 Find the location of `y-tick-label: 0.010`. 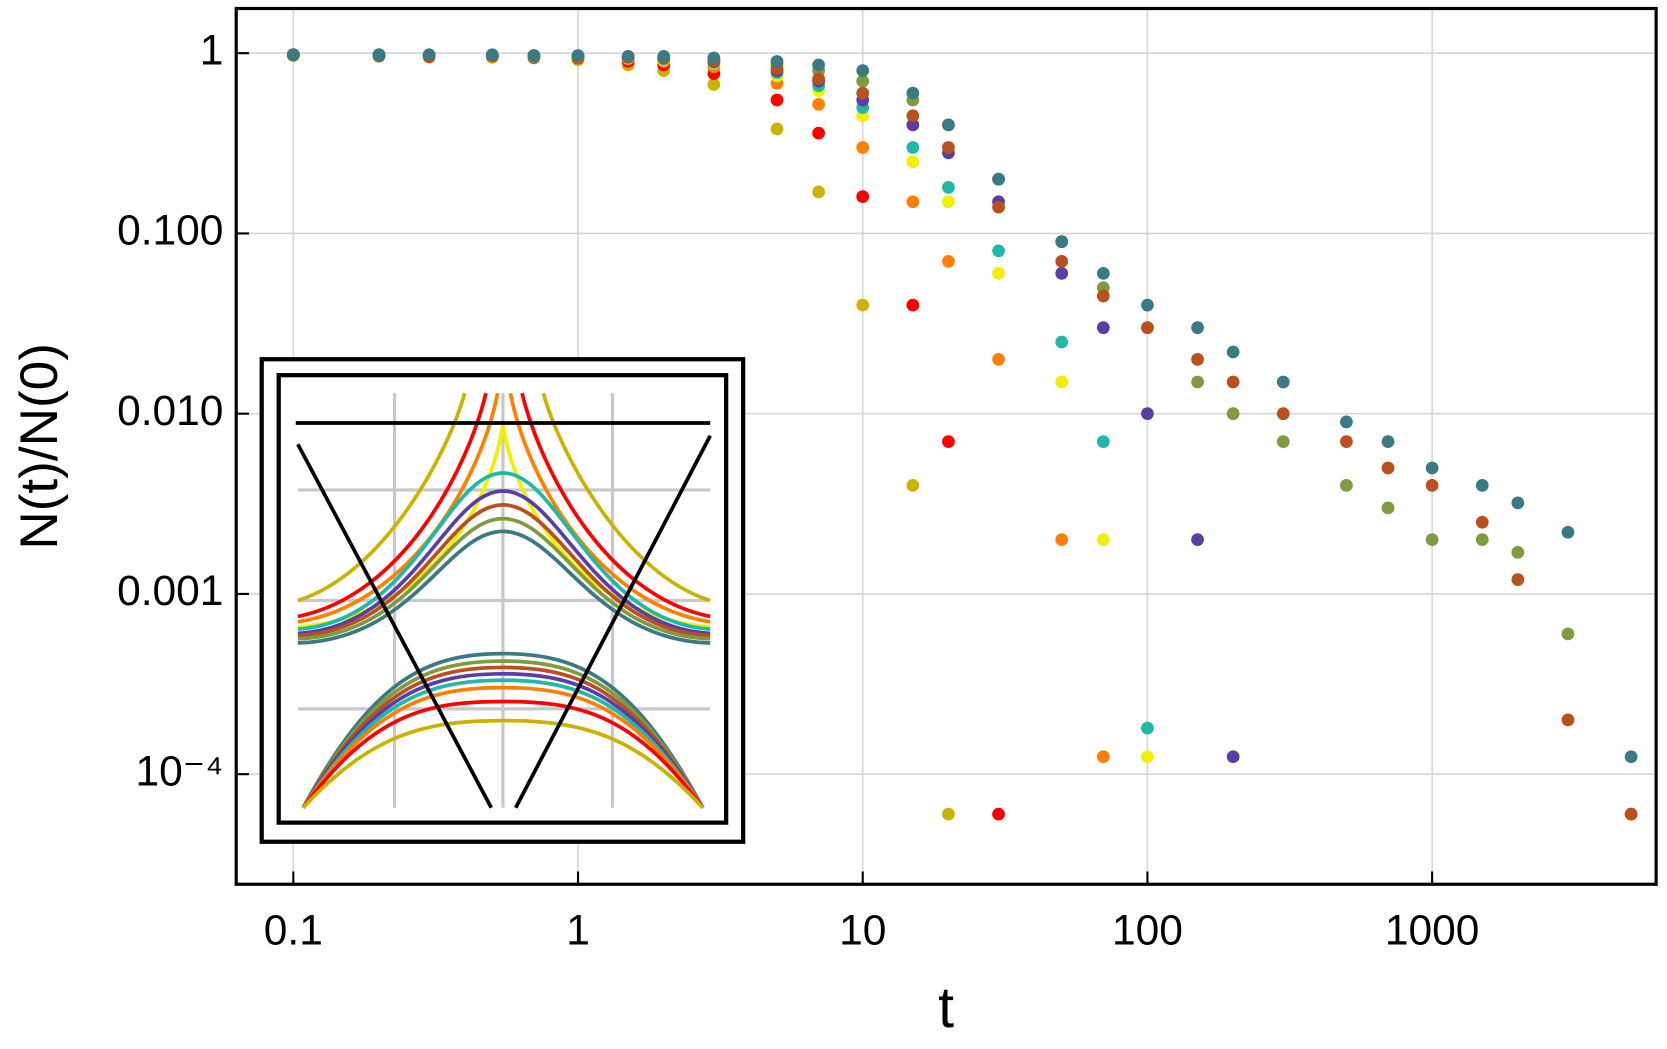

y-tick-label: 0.010 is located at coordinates (170, 411).